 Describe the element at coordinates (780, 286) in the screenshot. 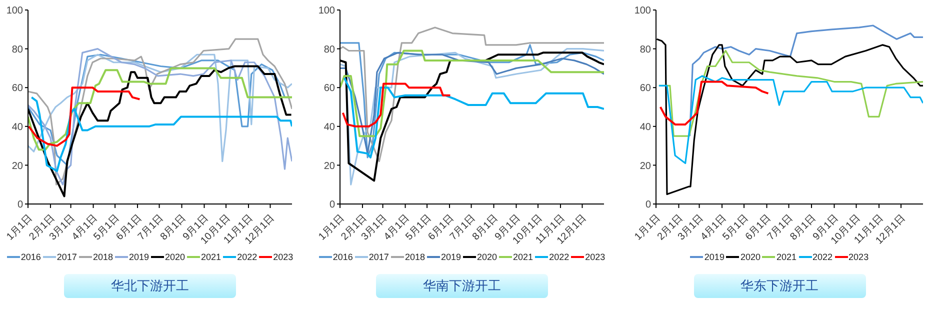

I see `text: 华东下游开工` at that location.